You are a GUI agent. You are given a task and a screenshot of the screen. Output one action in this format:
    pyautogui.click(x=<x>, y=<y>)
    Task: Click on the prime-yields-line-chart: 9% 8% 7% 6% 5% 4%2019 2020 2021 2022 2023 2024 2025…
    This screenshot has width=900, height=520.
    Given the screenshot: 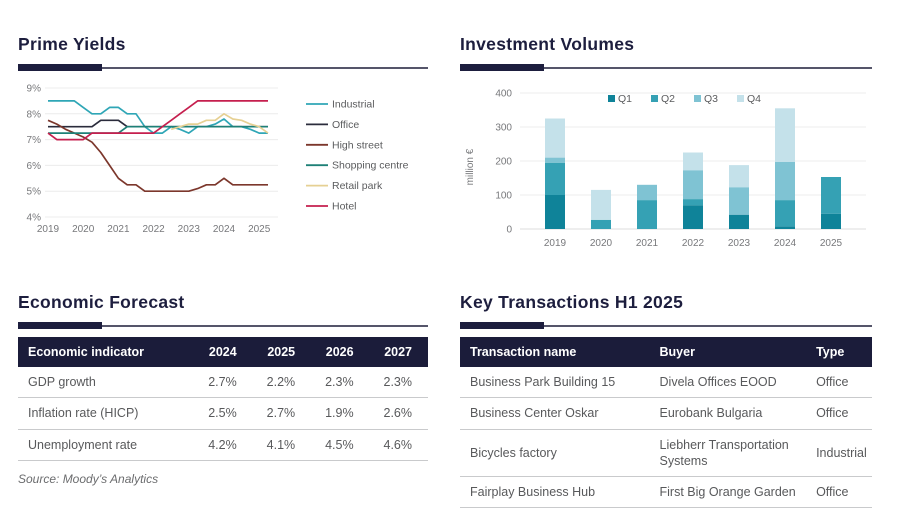 What is the action you would take?
    pyautogui.click(x=218, y=160)
    